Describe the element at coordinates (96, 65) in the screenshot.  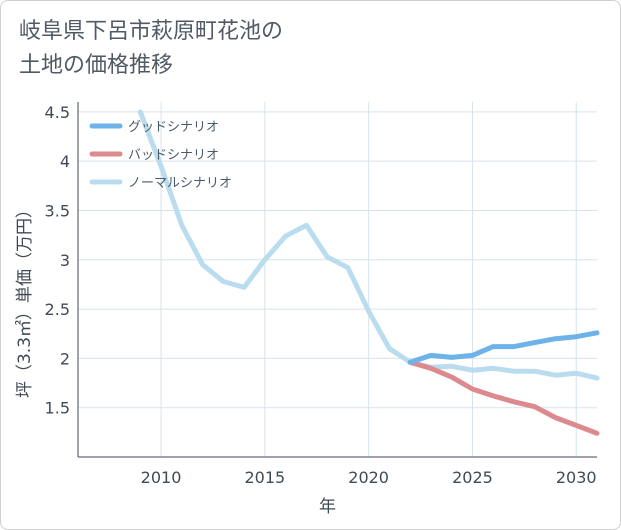
I see `title-line-2: 土地の価格推移` at that location.